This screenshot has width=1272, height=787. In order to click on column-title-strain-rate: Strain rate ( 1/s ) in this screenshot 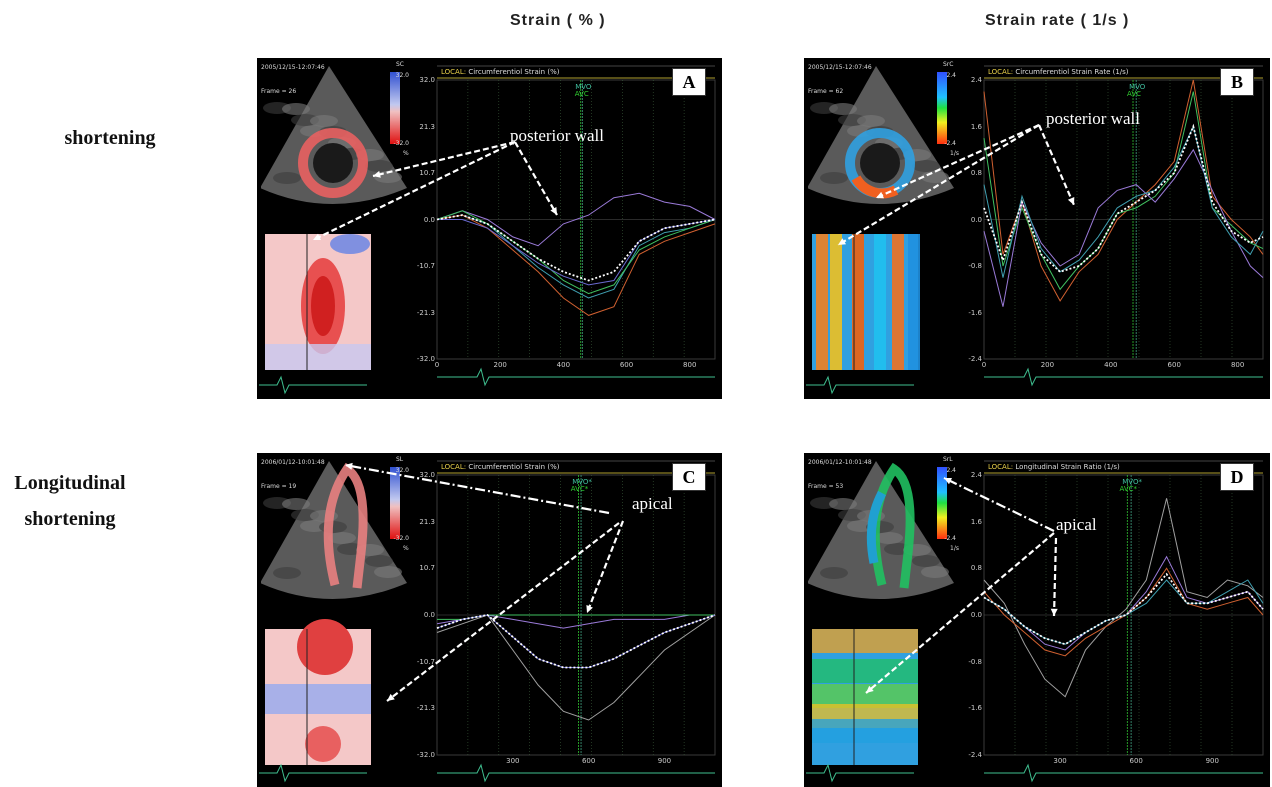, I will do `click(1057, 20)`.